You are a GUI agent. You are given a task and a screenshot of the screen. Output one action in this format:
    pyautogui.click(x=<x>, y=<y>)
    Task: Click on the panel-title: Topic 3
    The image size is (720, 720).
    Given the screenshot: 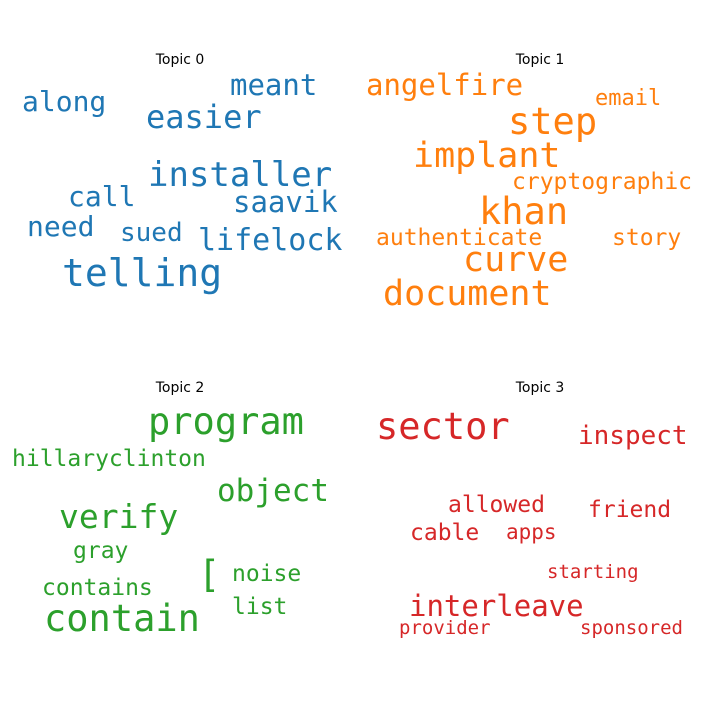 What is the action you would take?
    pyautogui.click(x=540, y=388)
    